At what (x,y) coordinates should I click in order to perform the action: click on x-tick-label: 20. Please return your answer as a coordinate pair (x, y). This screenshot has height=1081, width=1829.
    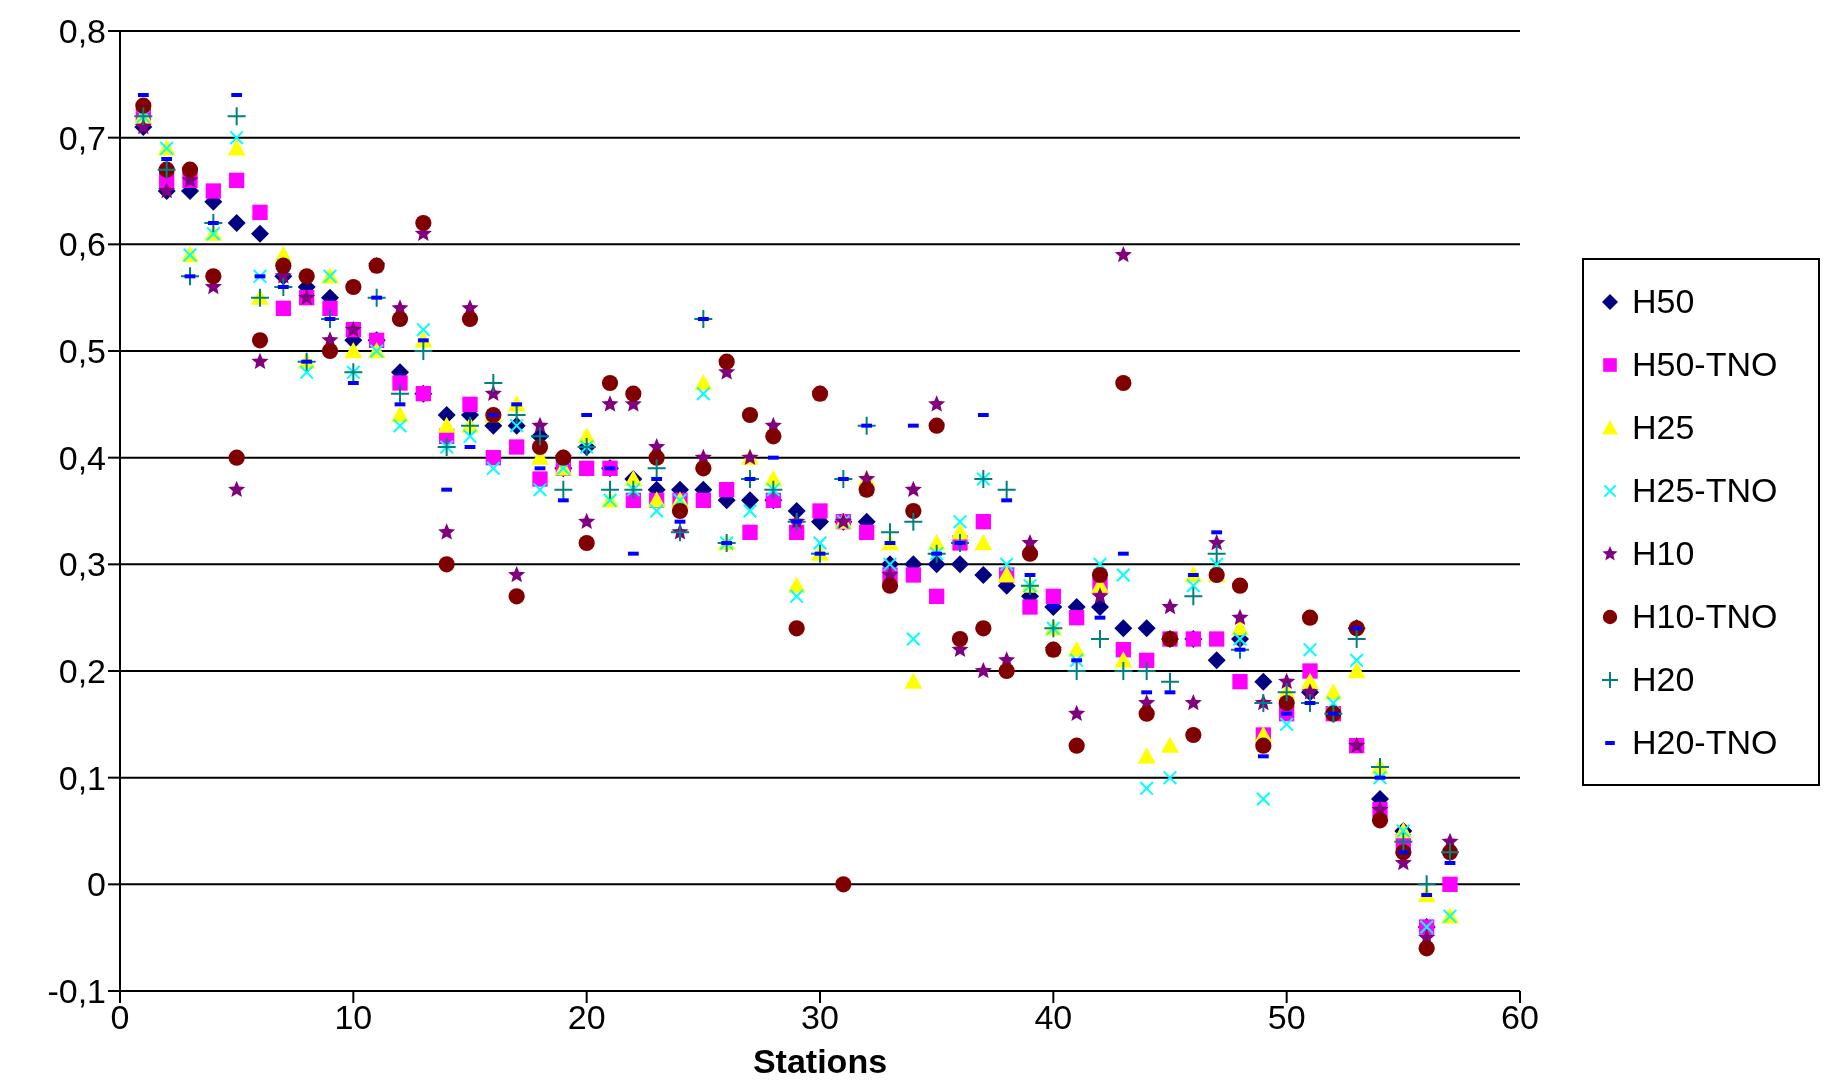
    Looking at the image, I should click on (586, 1017).